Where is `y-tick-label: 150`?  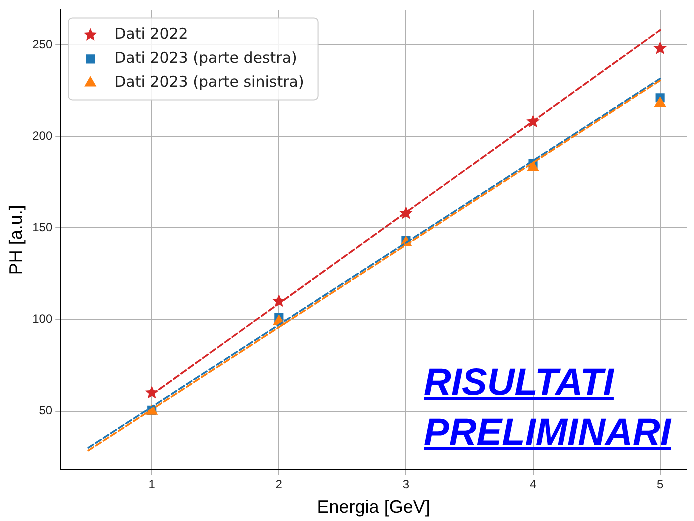
y-tick-label: 150 is located at coordinates (42, 227).